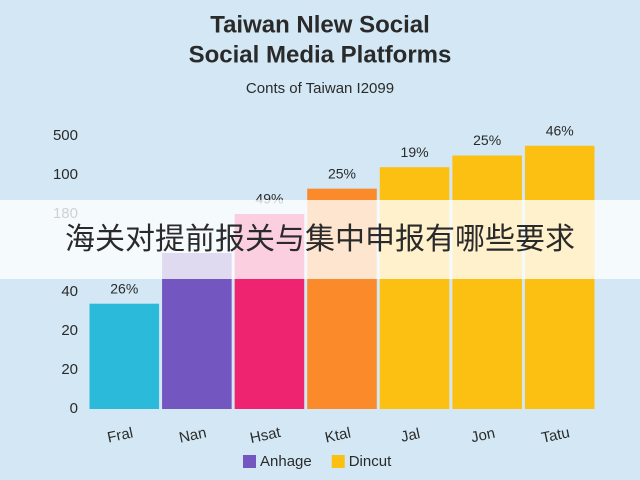  I want to click on y-tick-label: 500, so click(65, 135).